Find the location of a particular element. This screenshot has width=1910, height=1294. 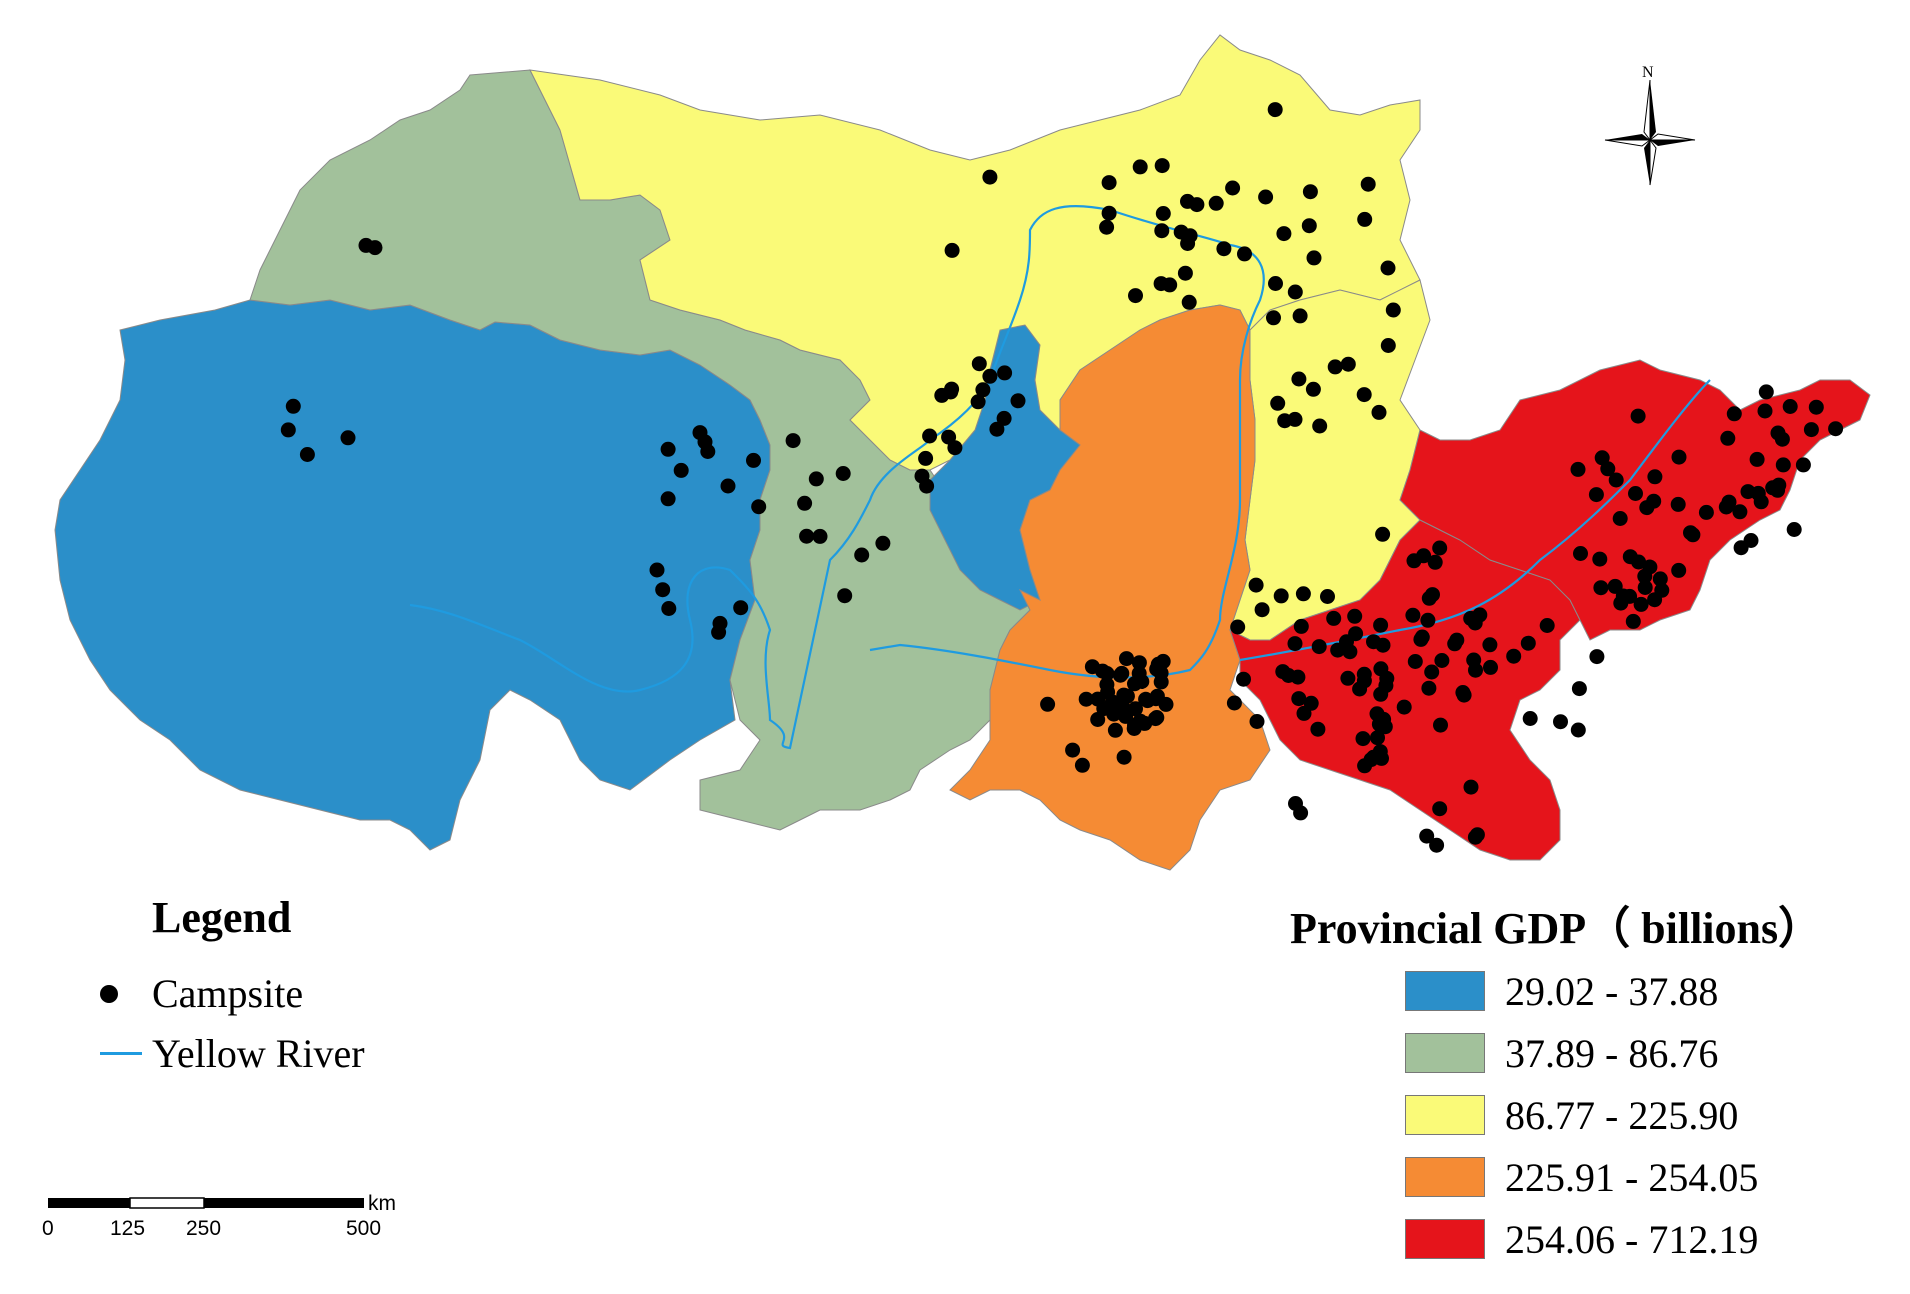

gdp-class-label: 225.91 - 254.05 is located at coordinates (1632, 1177).